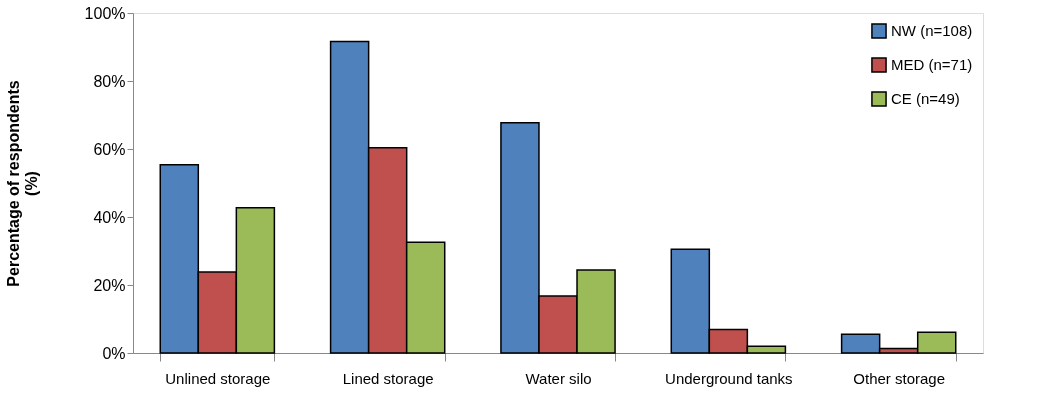 The image size is (1053, 418). I want to click on x-tick-label: Water silo, so click(558, 378).